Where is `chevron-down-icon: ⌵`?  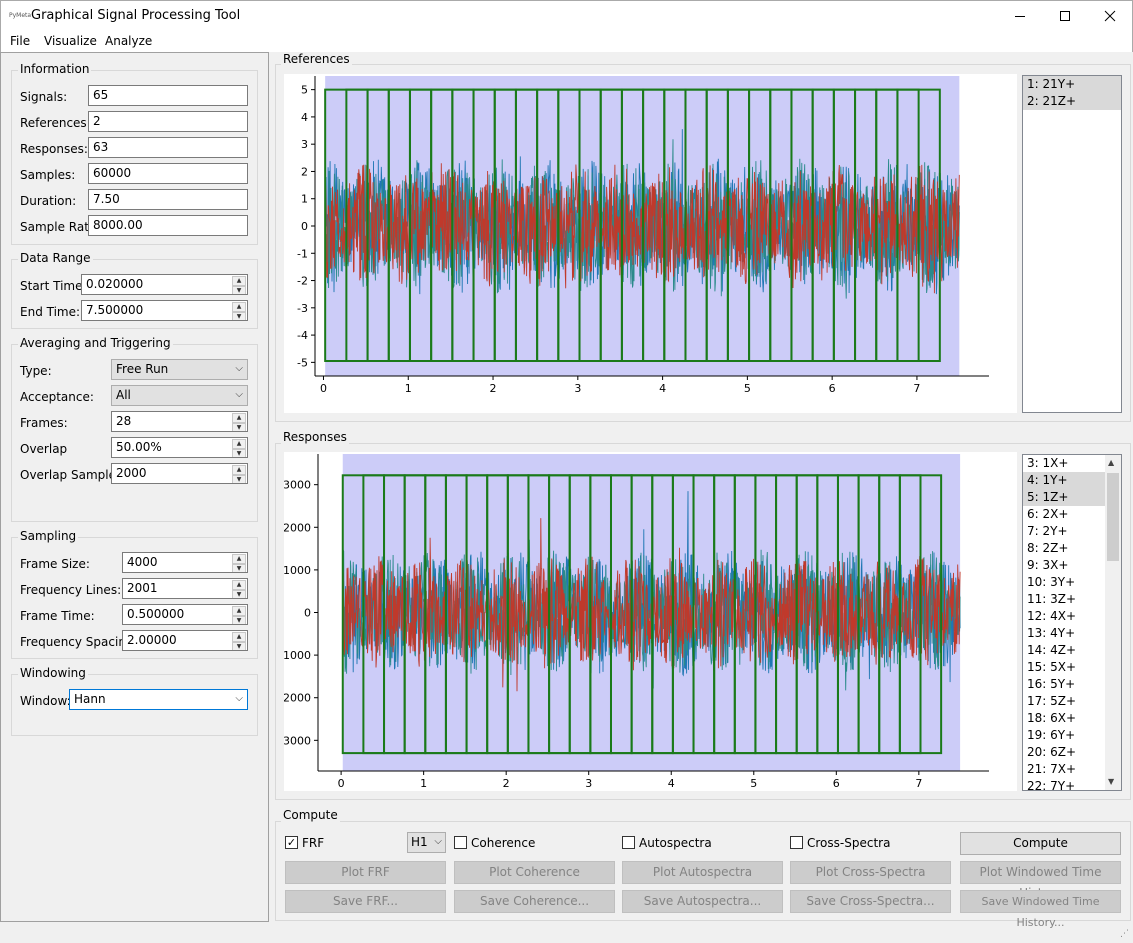
chevron-down-icon: ⌵ is located at coordinates (239, 394).